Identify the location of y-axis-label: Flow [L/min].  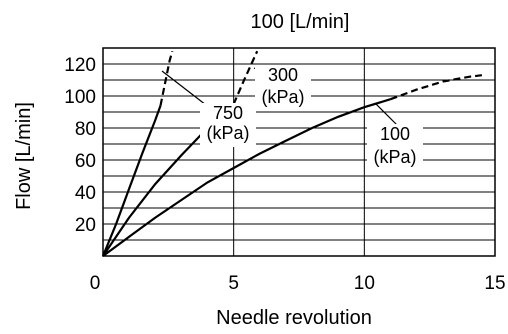
(24, 156).